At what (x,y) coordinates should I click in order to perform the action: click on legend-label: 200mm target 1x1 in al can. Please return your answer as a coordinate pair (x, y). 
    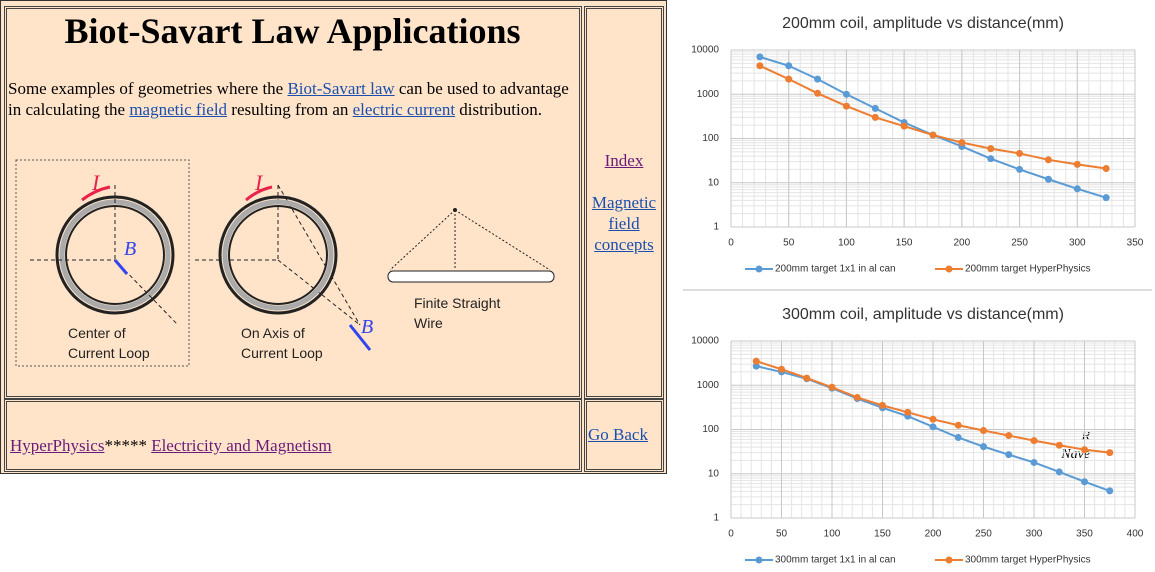
    Looking at the image, I should click on (835, 269).